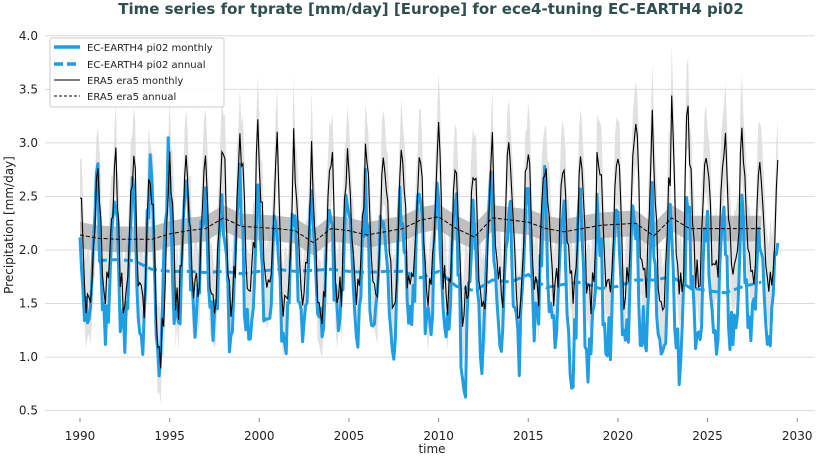 This screenshot has height=457, width=820. Describe the element at coordinates (146, 65) in the screenshot. I see `legend-label: EC-EARTH4 pi02 annual` at that location.